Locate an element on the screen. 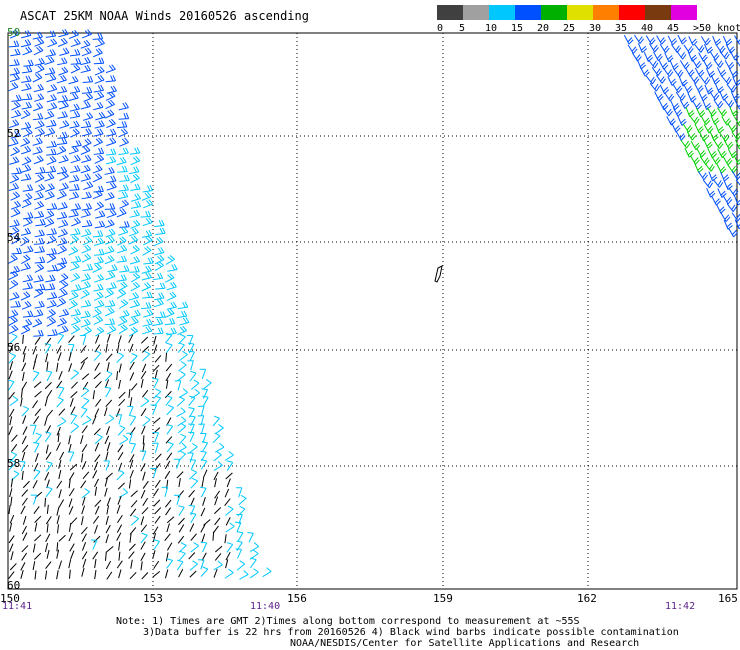 The width and height of the screenshot is (740, 650). time-label-right: 11:42 is located at coordinates (680, 606).